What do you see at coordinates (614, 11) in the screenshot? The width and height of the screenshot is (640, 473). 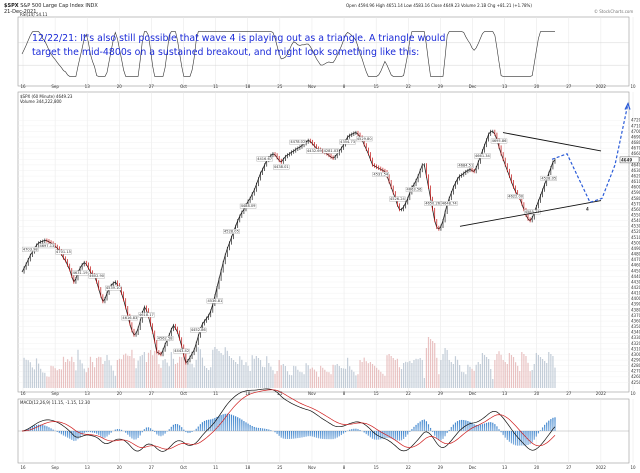 I see `credit-label: © StockCharts.com` at bounding box center [614, 11].